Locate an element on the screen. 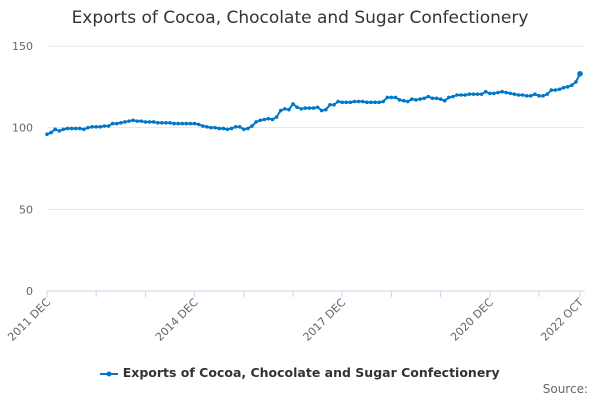 This screenshot has height=400, width=600. y-tick-label: 150 is located at coordinates (22, 46).